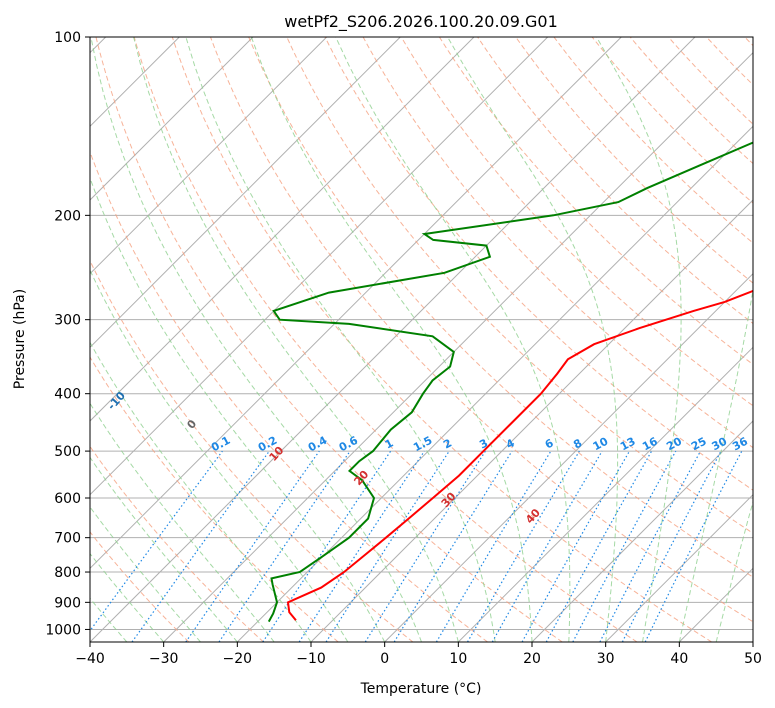 Image resolution: width=775 pixels, height=708 pixels. I want to click on chart-title: wetPf2_S206.2026.100.20.09.G01, so click(421, 22).